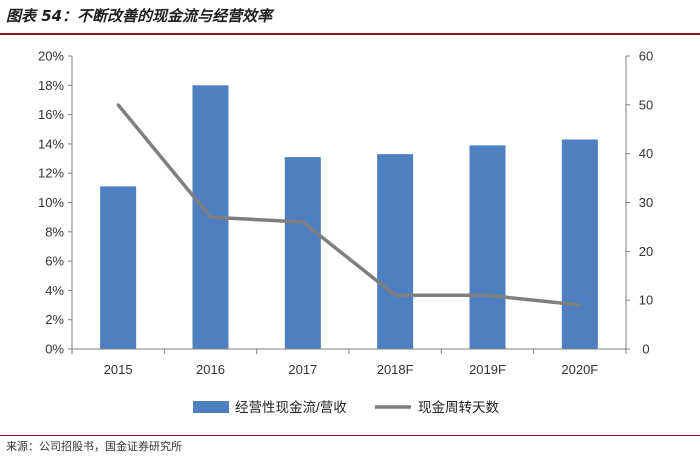 The width and height of the screenshot is (700, 459). Describe the element at coordinates (54, 349) in the screenshot. I see `left-tick-label: 0%` at that location.